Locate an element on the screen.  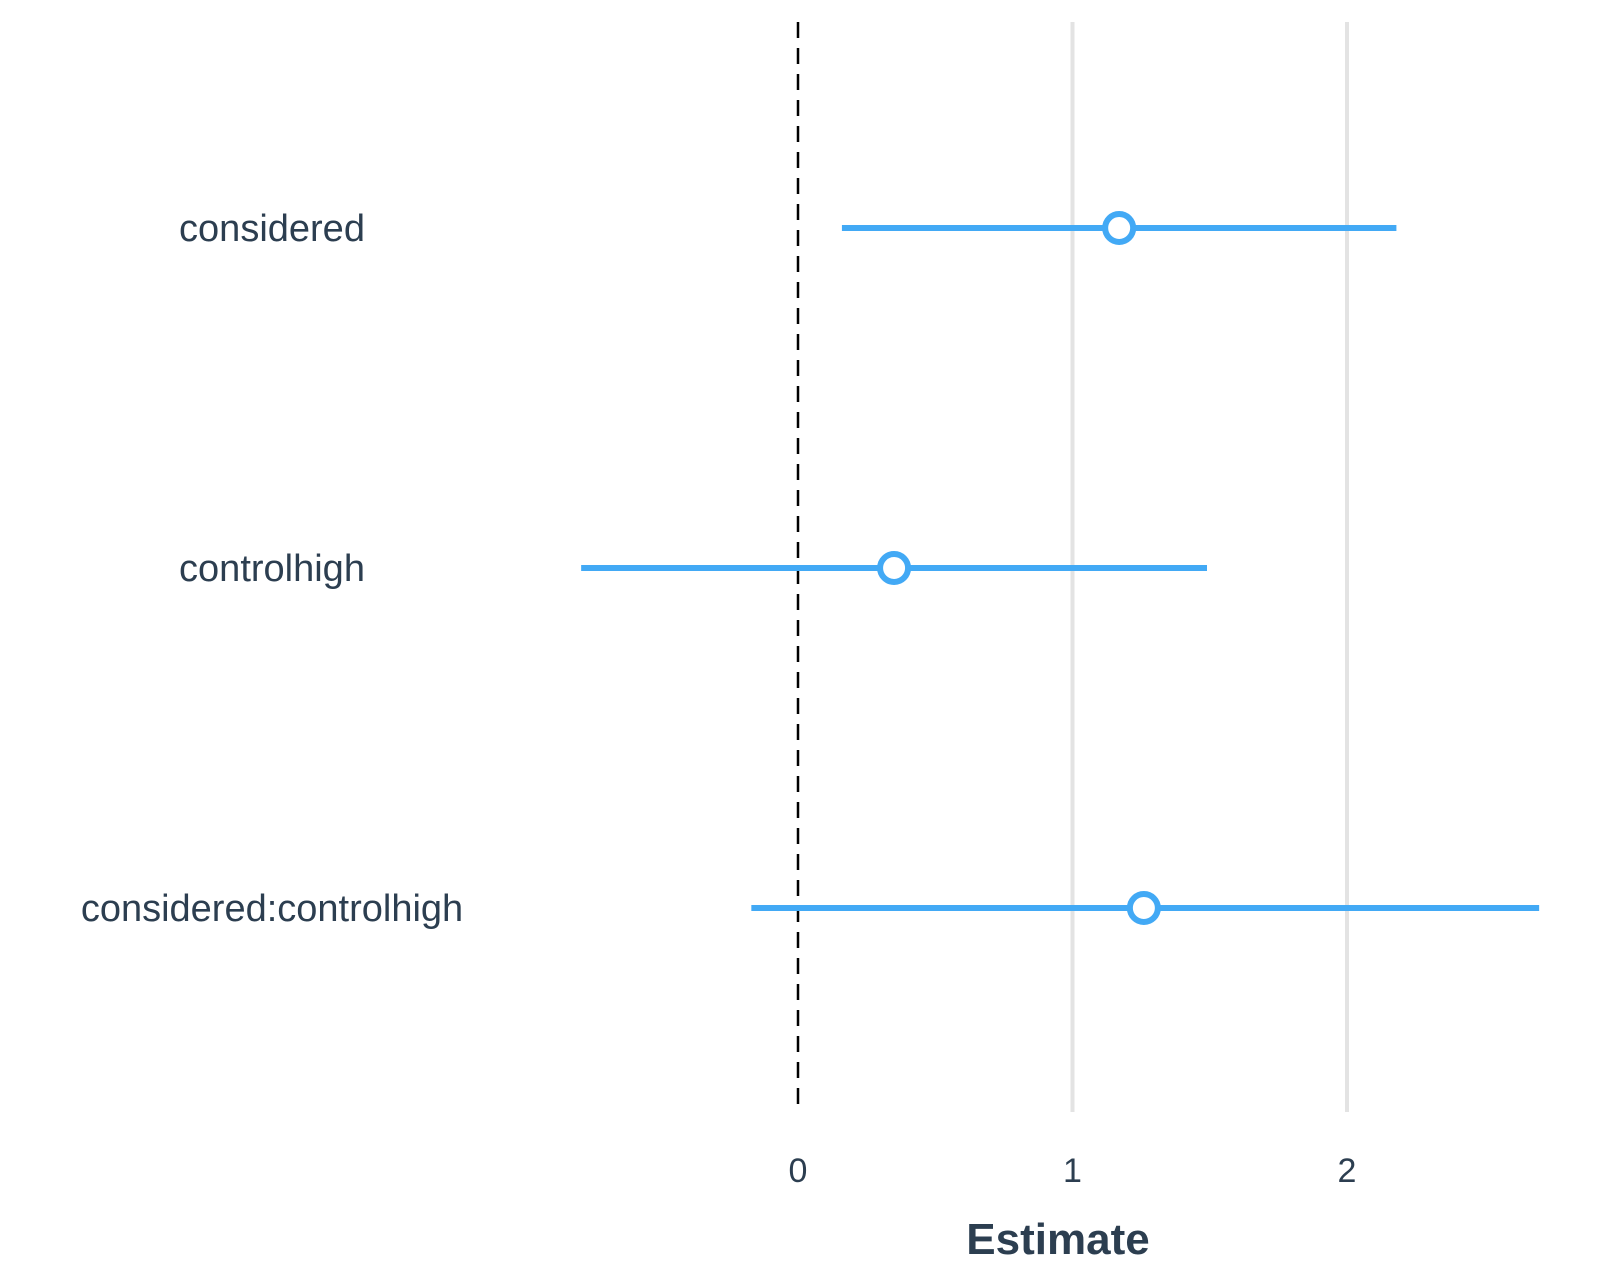
x-axis-ticks: 0 1 2 is located at coordinates (1073, 1171).